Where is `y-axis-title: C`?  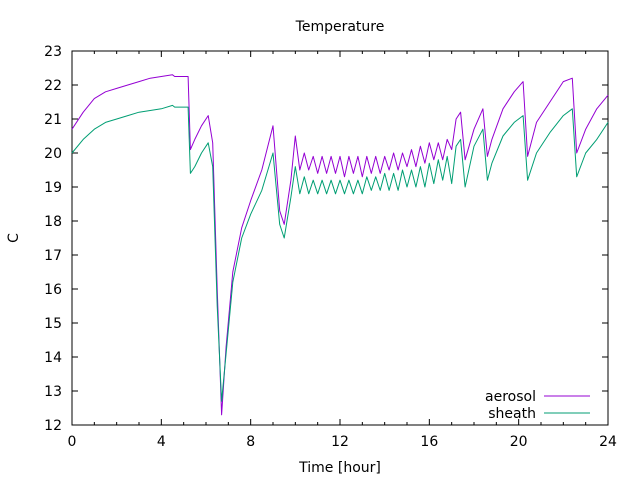 y-axis-title: C is located at coordinates (14, 238).